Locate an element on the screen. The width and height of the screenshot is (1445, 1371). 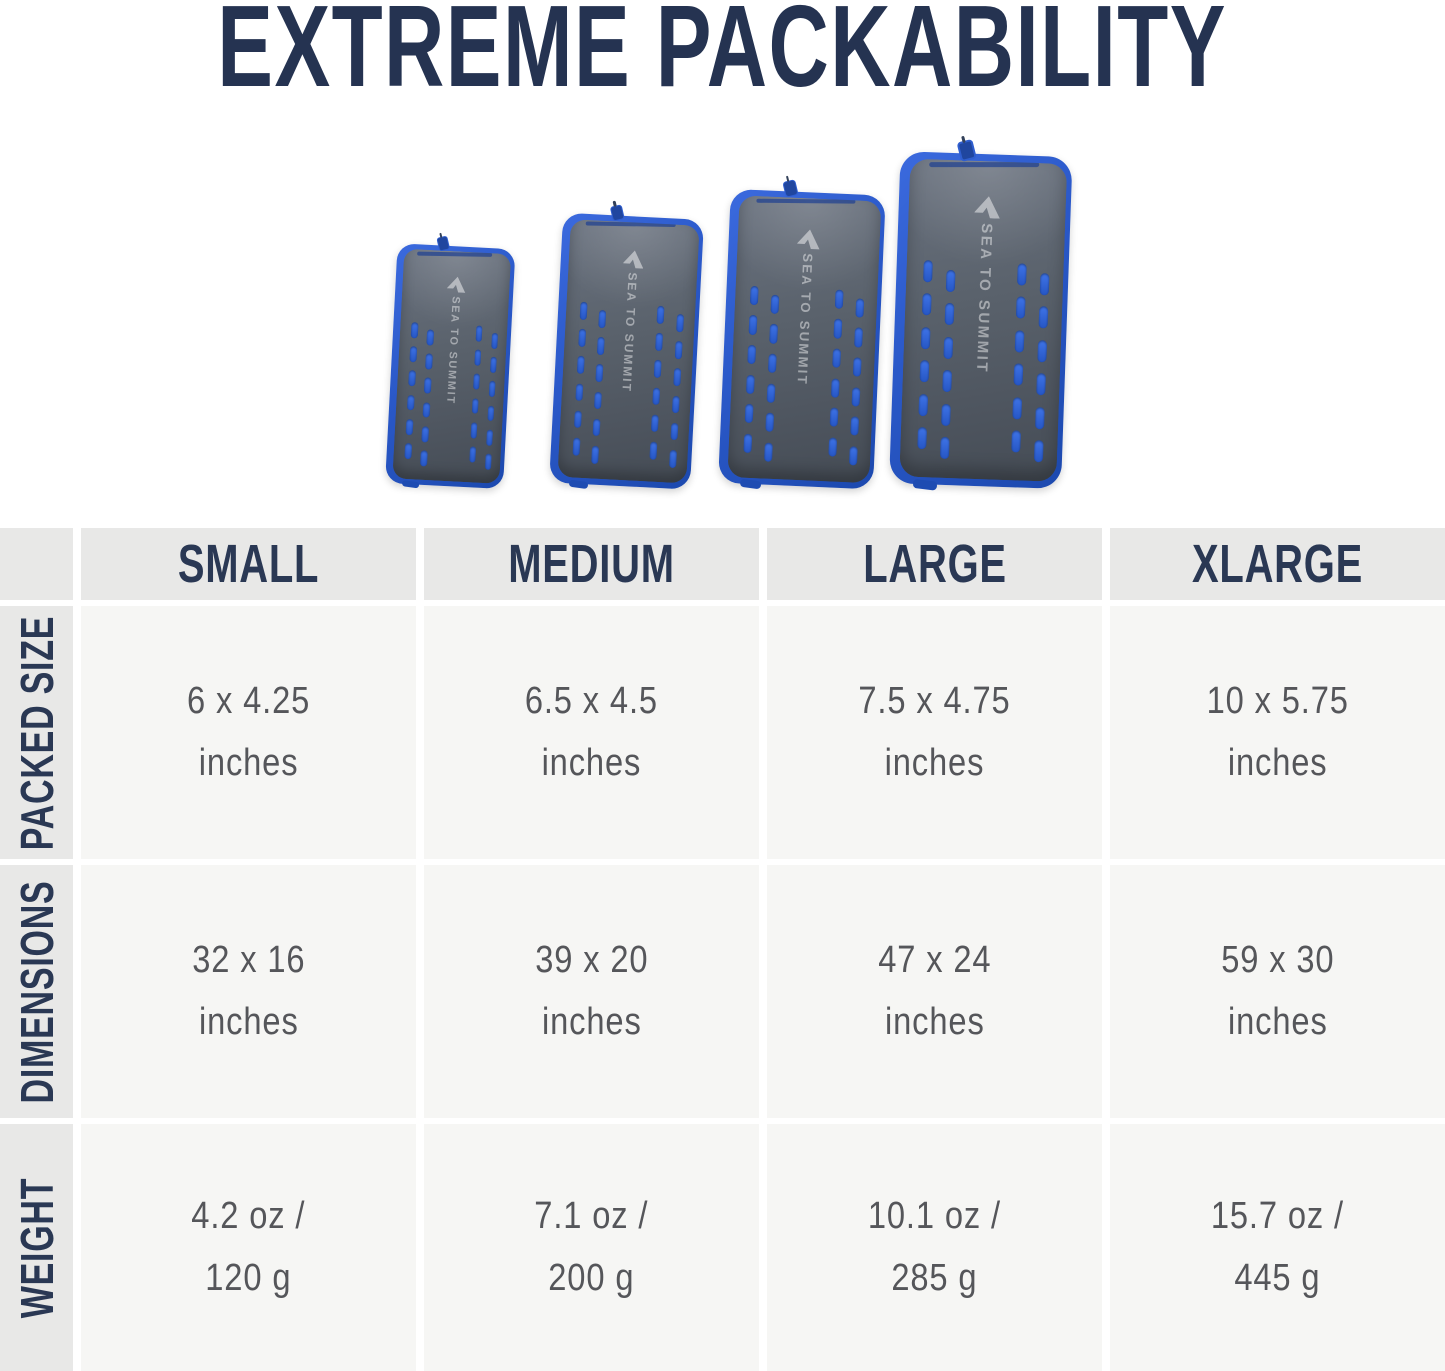
cell-weight-small: 4.2 oz / 120 g is located at coordinates (248, 1247).